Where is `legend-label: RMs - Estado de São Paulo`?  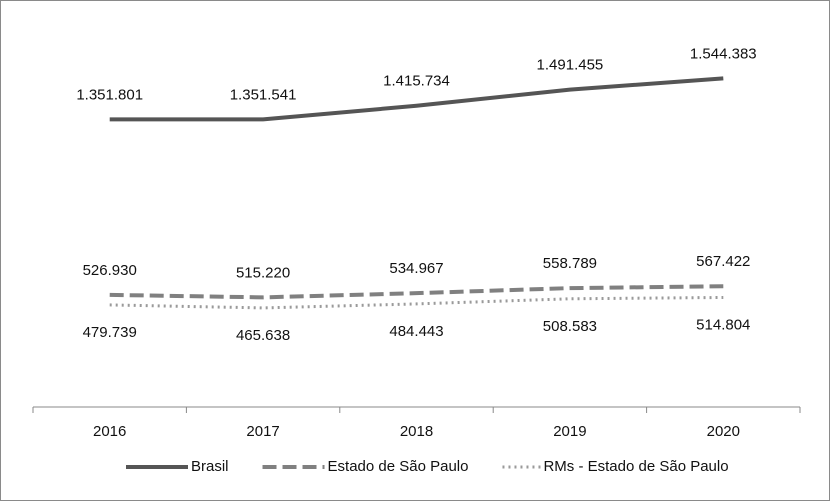
legend-label: RMs - Estado de São Paulo is located at coordinates (635, 466).